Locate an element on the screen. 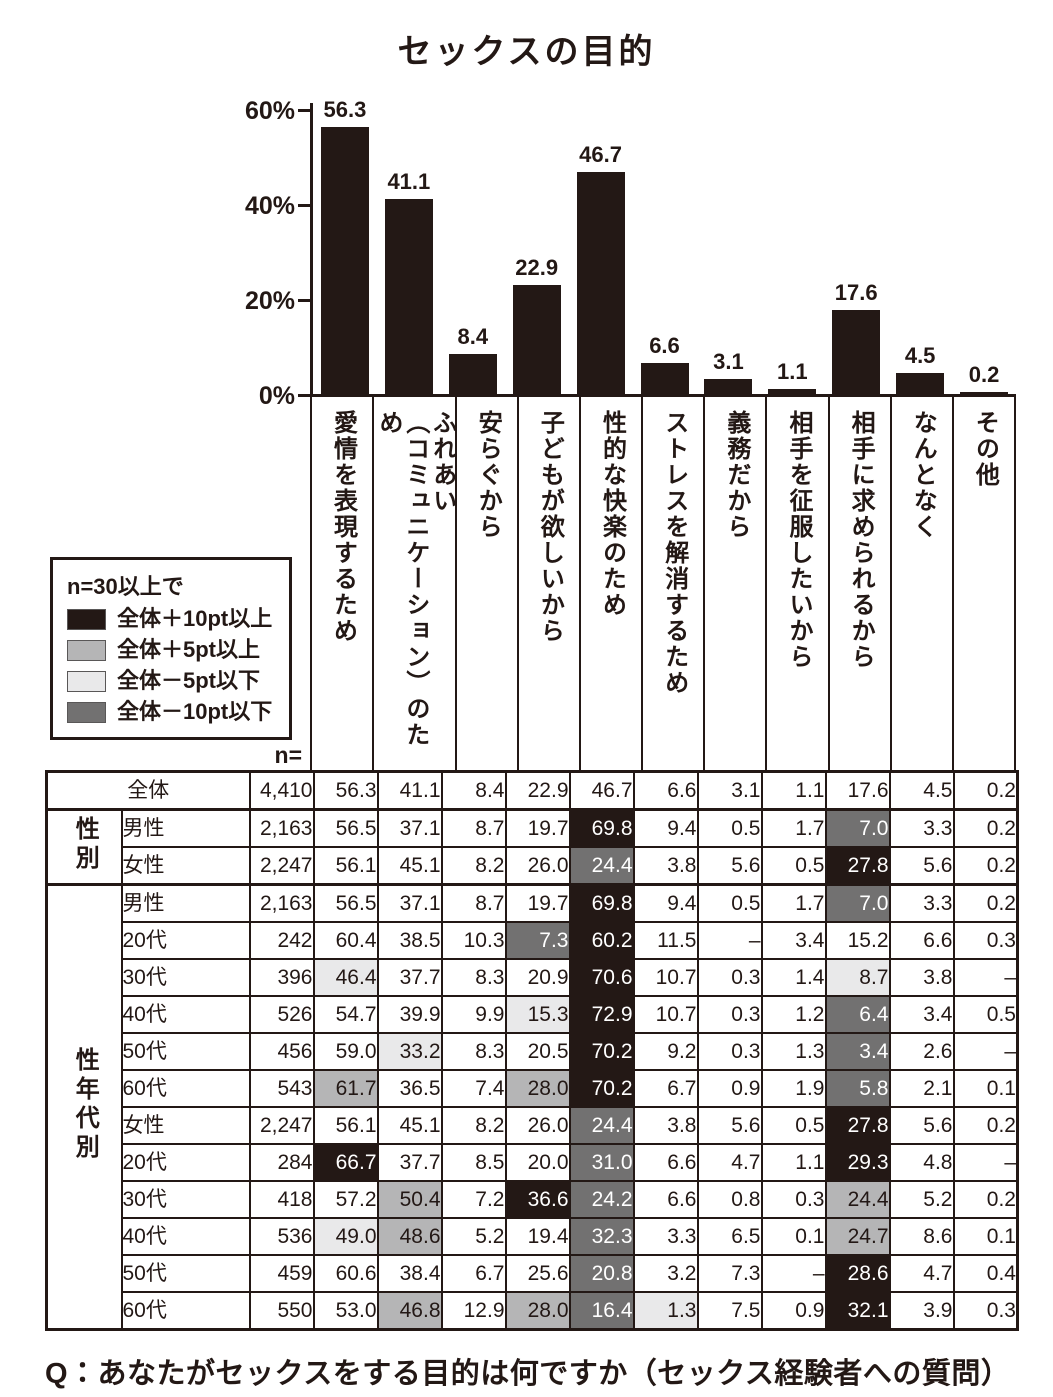 The height and width of the screenshot is (1397, 1053). row-label: 女性 is located at coordinates (185, 1125).